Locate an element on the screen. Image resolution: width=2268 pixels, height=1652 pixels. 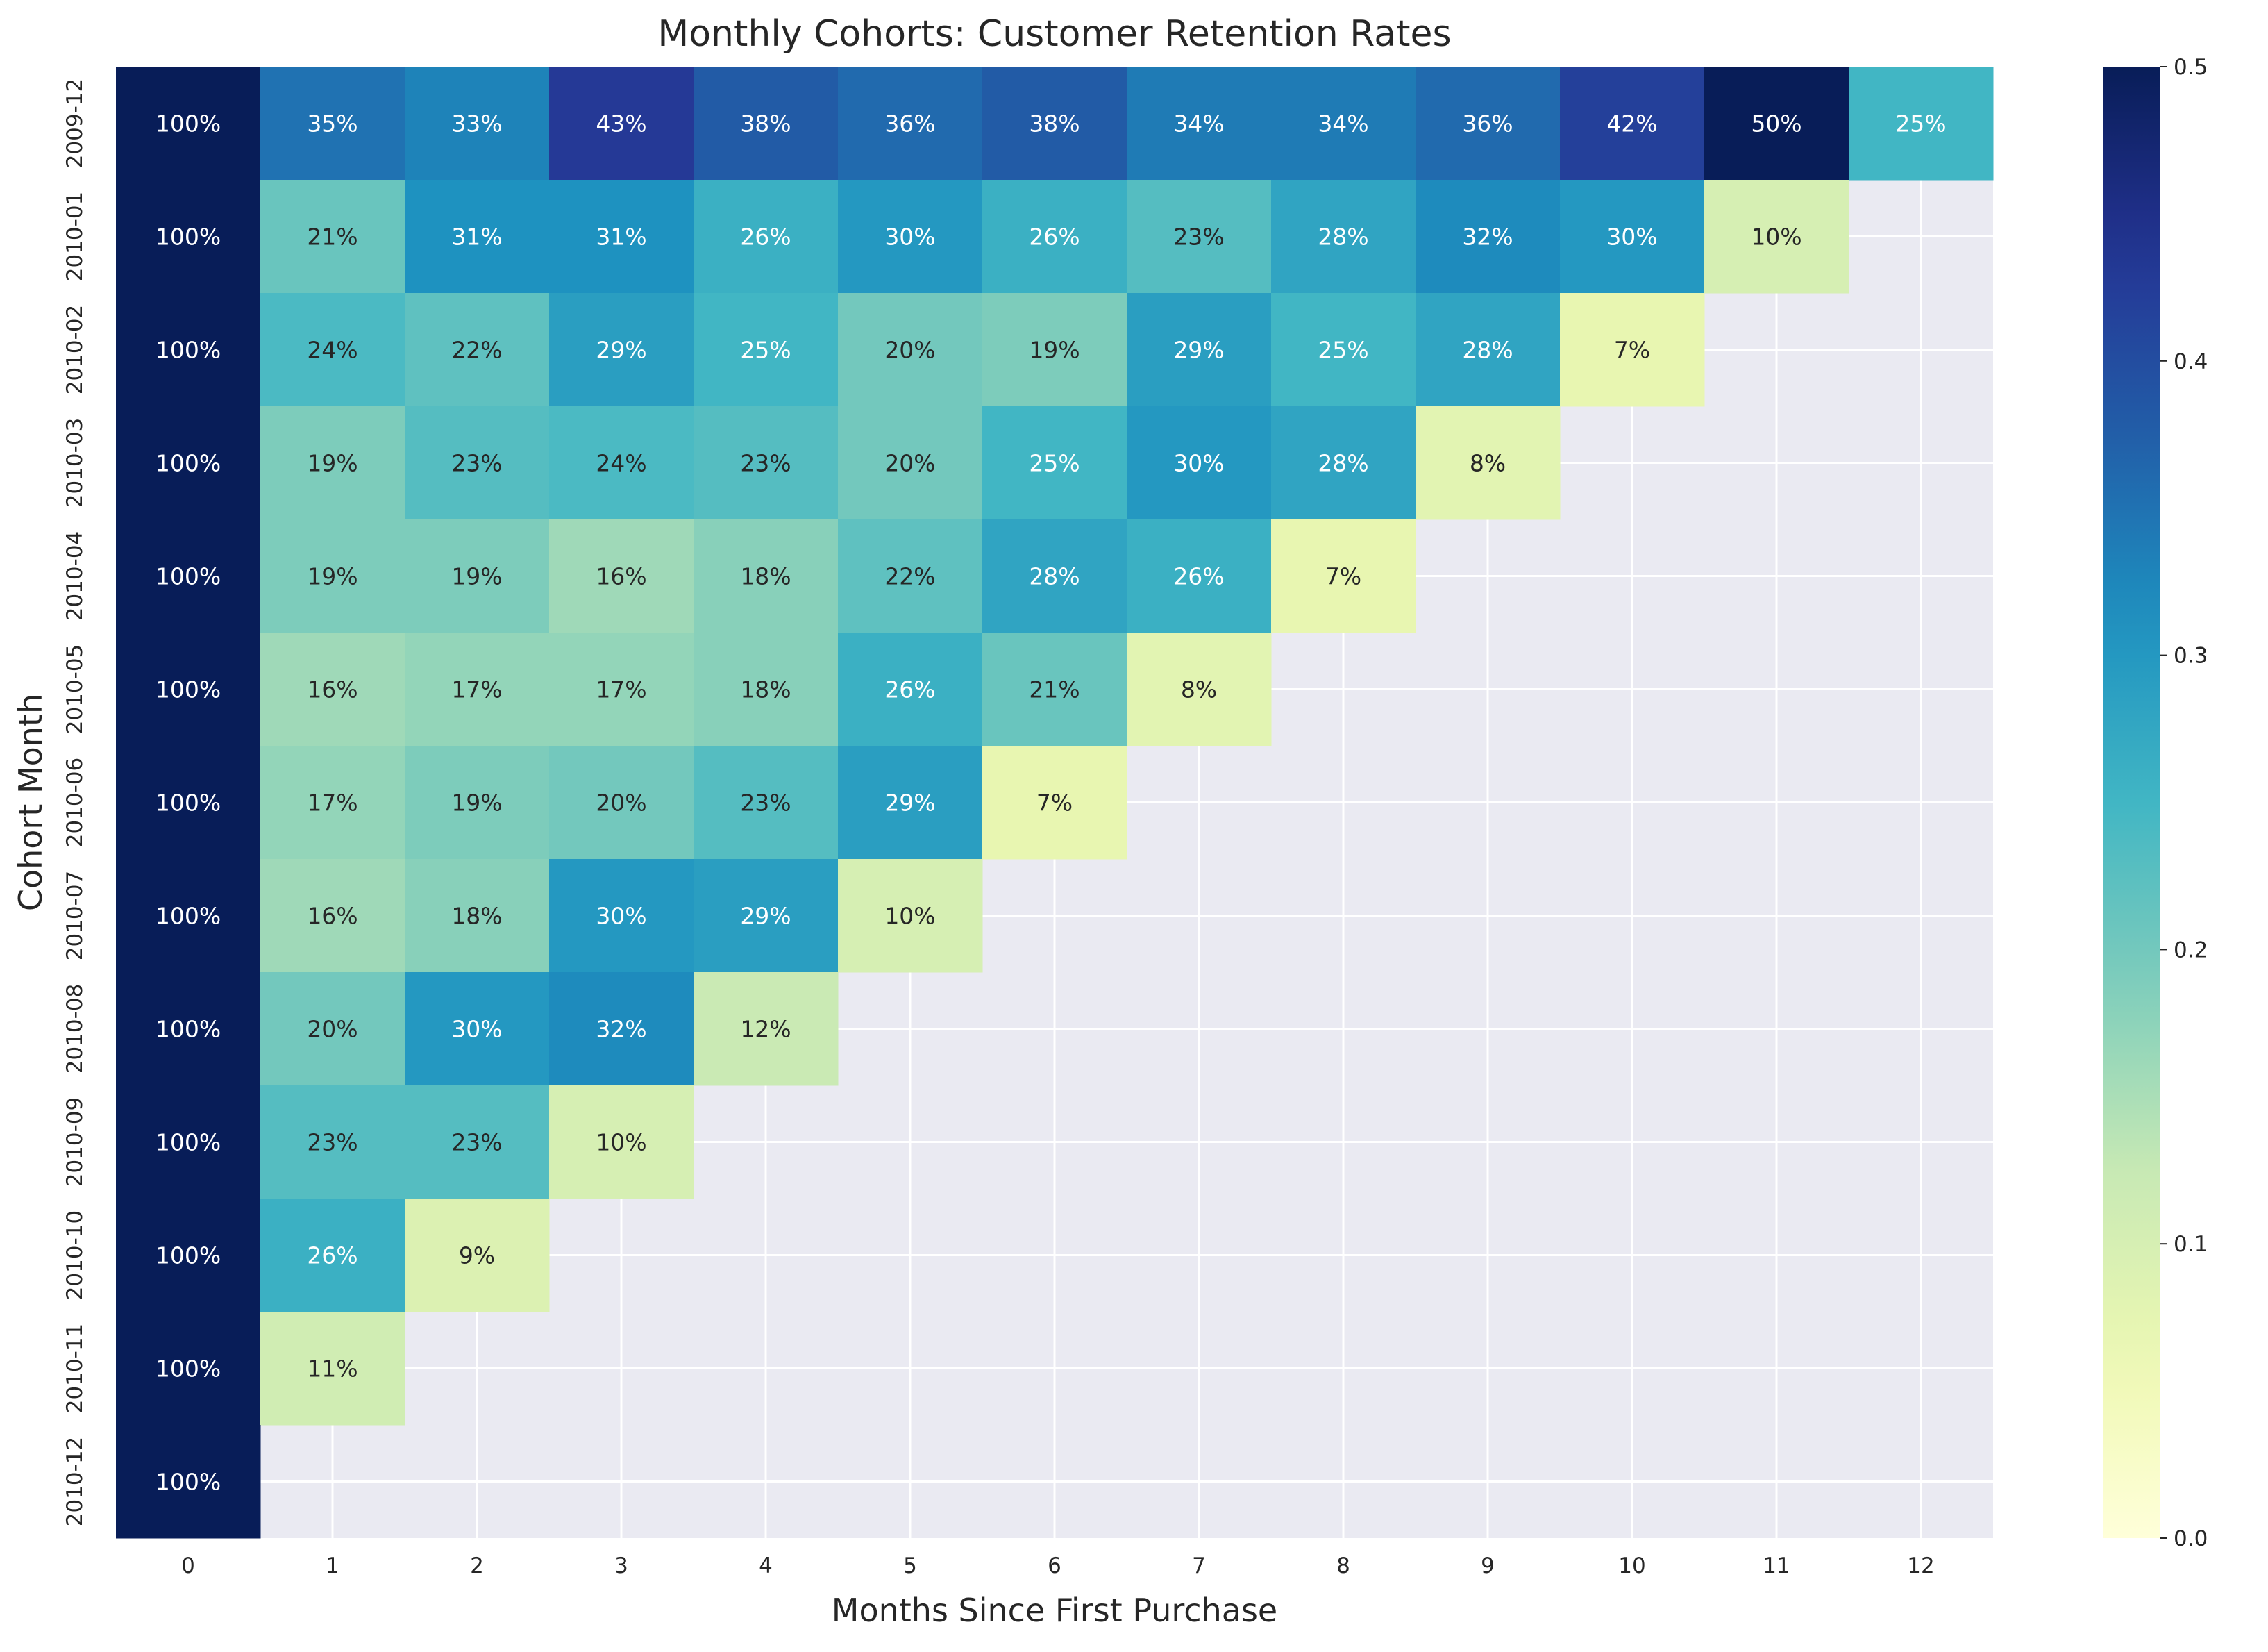
cell-value-label: 19% is located at coordinates (476, 803).